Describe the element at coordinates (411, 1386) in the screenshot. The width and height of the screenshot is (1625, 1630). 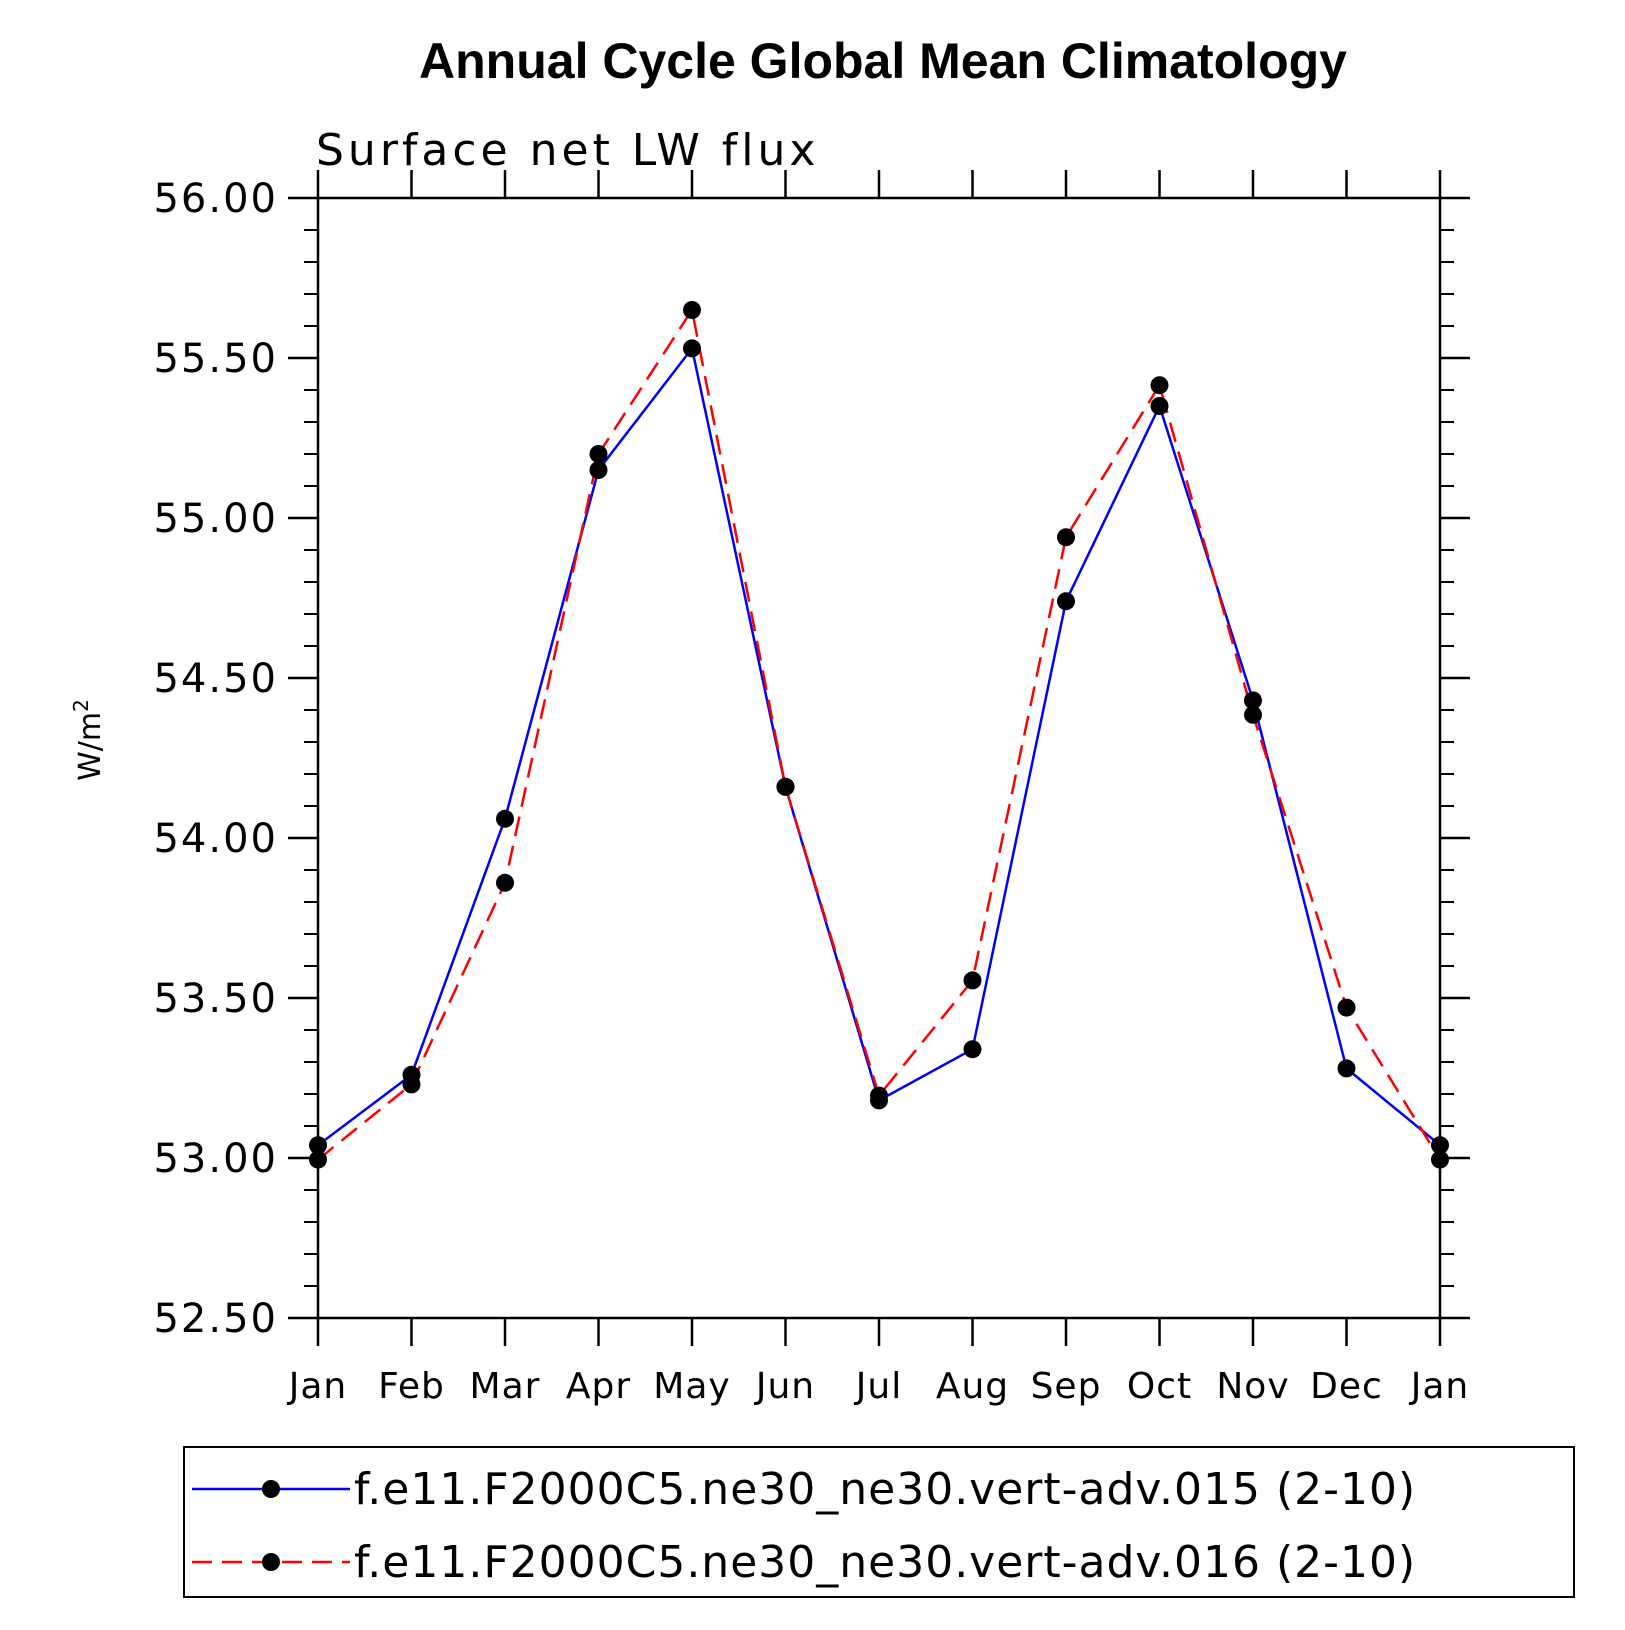
I see `x-tick-label: Feb` at that location.